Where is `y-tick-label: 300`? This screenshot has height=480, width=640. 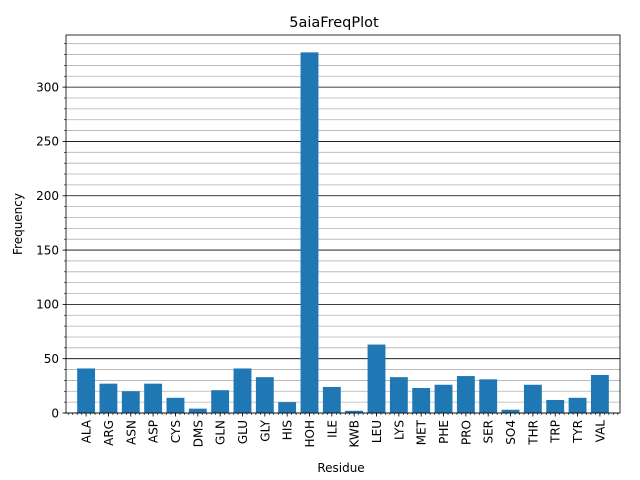
y-tick-label: 300 is located at coordinates (47, 87).